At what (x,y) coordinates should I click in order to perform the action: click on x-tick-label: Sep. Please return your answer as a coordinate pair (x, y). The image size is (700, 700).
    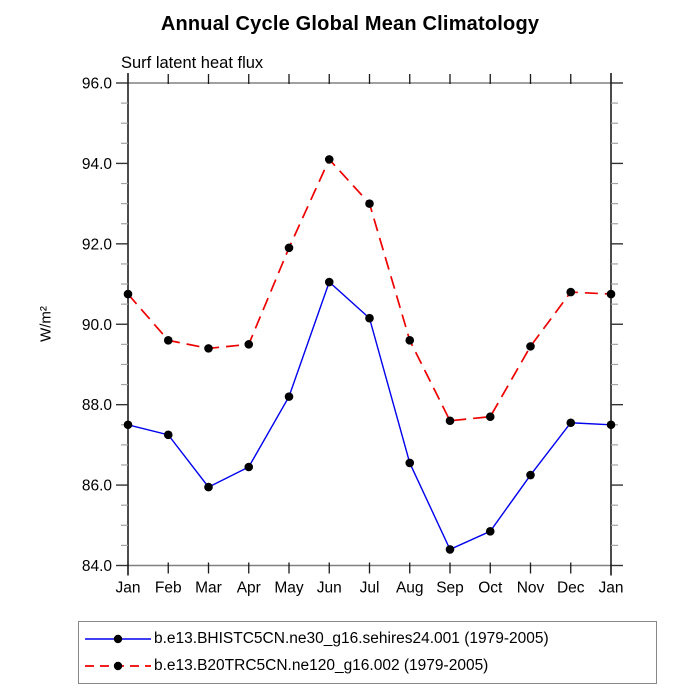
    Looking at the image, I should click on (450, 588).